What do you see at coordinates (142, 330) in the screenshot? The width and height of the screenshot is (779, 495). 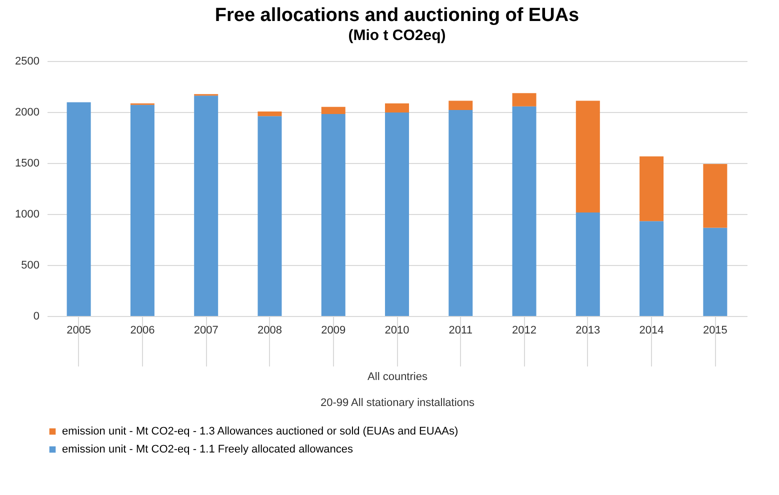 I see `x-tick-label: 2006` at bounding box center [142, 330].